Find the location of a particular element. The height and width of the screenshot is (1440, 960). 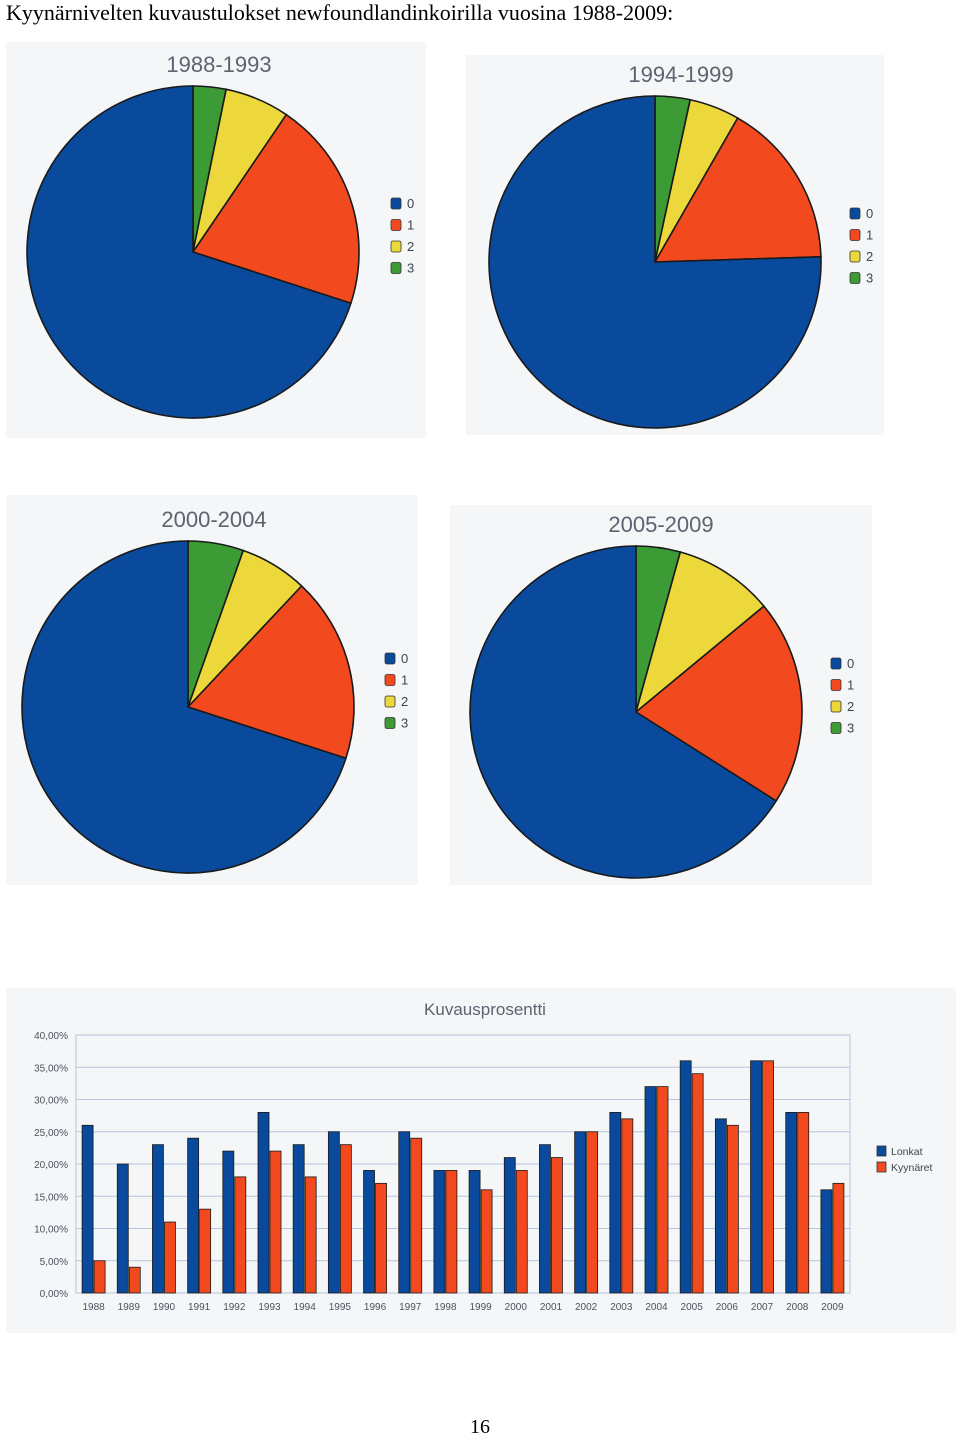

bar-lonkat-1999 is located at coordinates (474, 1232).